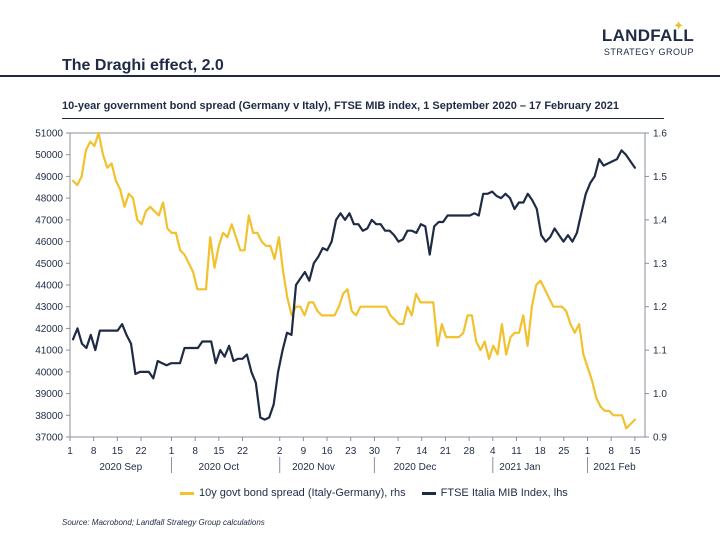  What do you see at coordinates (351, 451) in the screenshot?
I see `x-tick-label: 23` at bounding box center [351, 451].